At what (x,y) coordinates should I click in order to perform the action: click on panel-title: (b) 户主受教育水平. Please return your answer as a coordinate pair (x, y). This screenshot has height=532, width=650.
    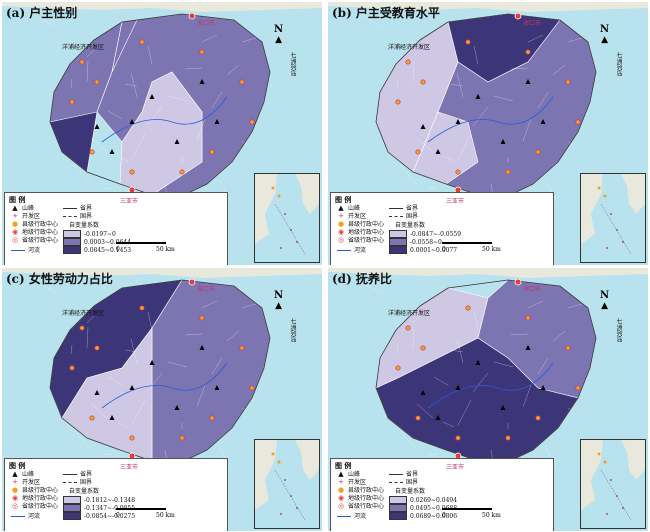
    Looking at the image, I should click on (386, 13).